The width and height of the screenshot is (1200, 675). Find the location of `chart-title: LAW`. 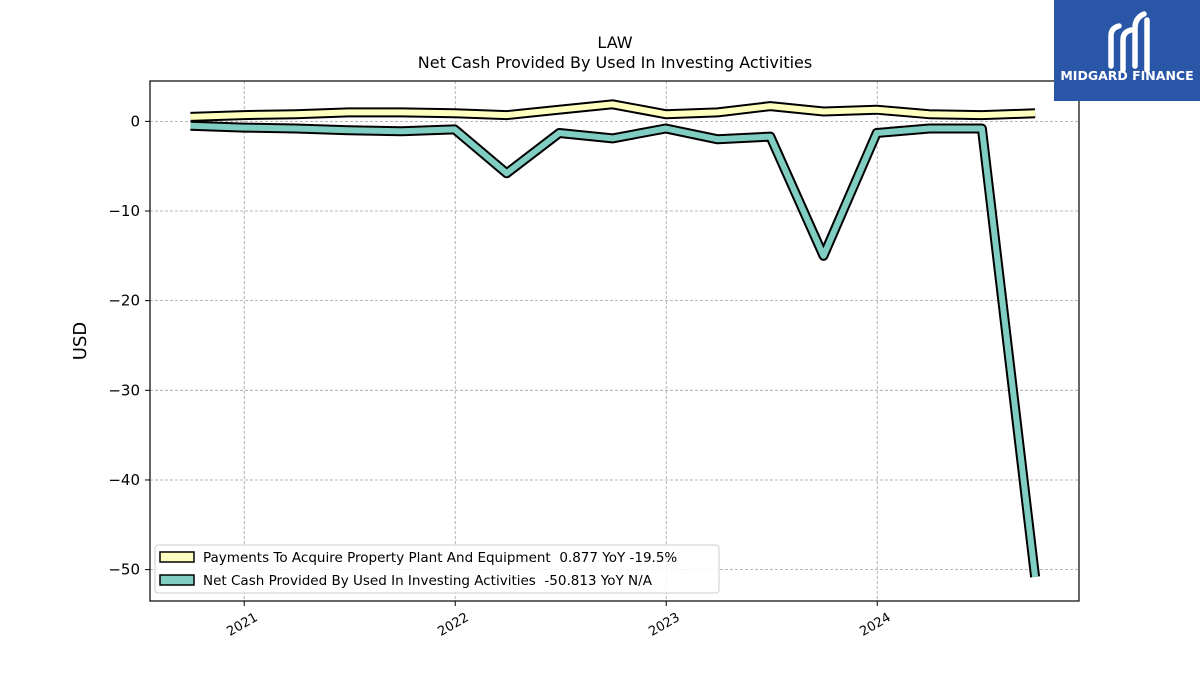

chart-title: LAW is located at coordinates (614, 42).